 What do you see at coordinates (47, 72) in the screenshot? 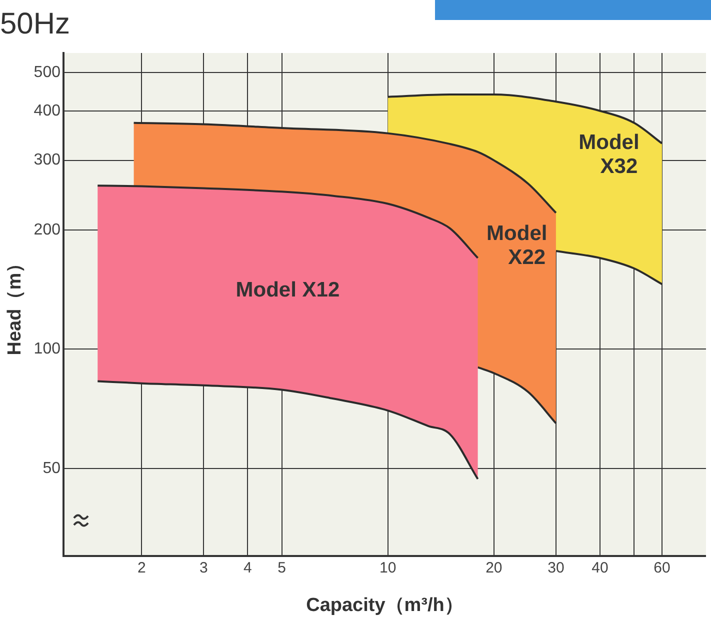
I see `y-tick-label: 500` at bounding box center [47, 72].